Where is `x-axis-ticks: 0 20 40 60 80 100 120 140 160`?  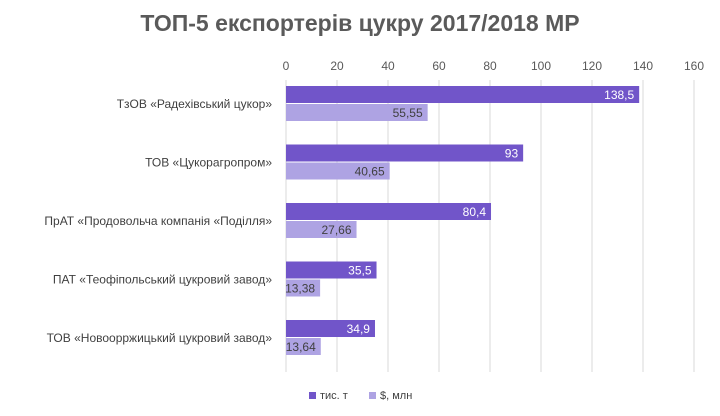 x-axis-ticks: 0 20 40 60 80 100 120 140 160 is located at coordinates (494, 66).